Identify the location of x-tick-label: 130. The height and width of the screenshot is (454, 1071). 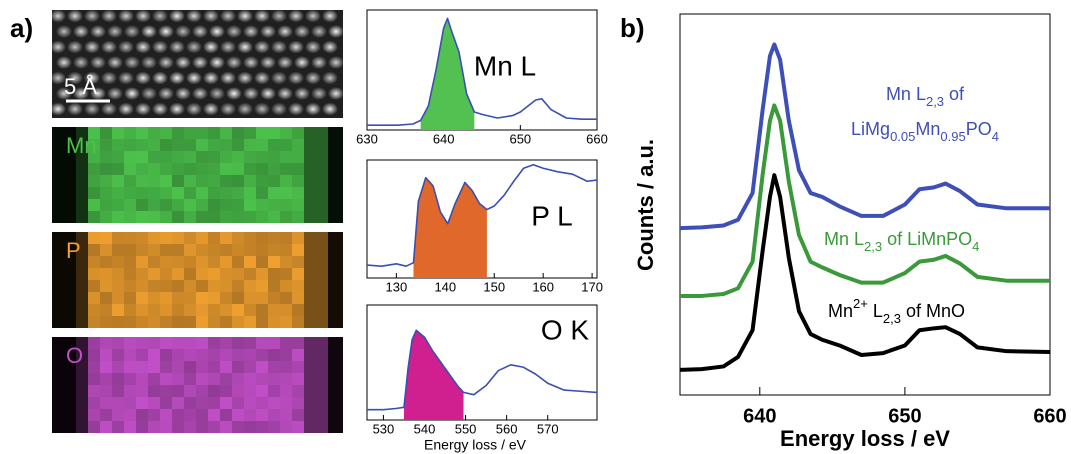
(397, 286).